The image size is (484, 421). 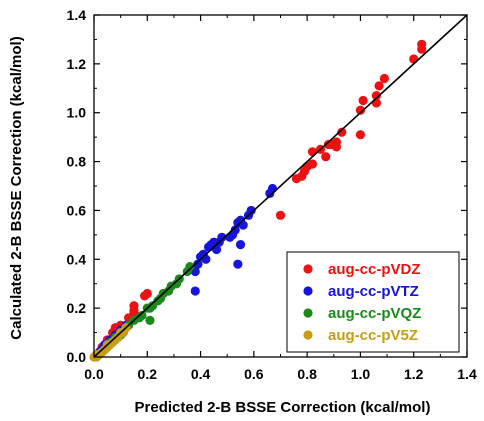 I want to click on point-aug-cc-pvqz, so click(x=150, y=320).